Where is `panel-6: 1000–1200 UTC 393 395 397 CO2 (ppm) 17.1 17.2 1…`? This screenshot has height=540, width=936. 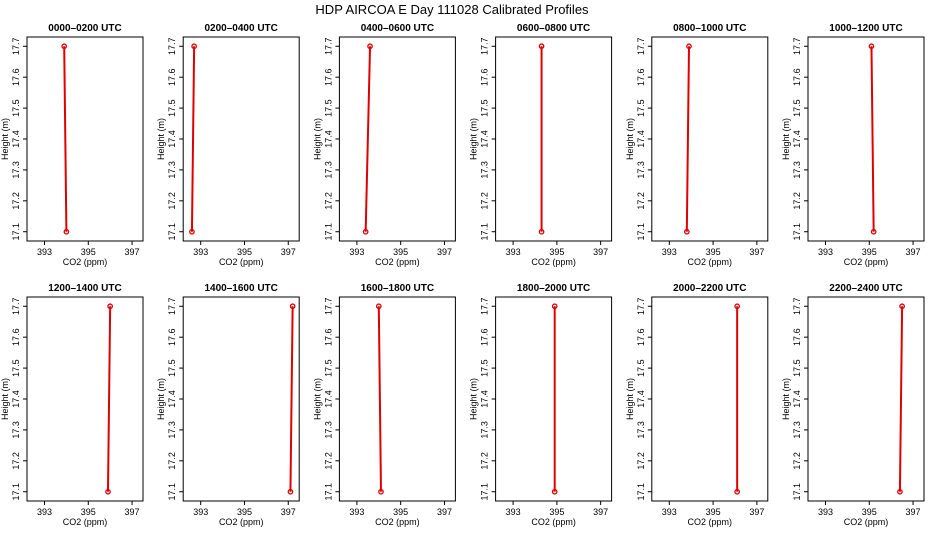
panel-6: 1000–1200 UTC 393 395 397 CO2 (ppm) 17.1 17.2 1… is located at coordinates (853, 145).